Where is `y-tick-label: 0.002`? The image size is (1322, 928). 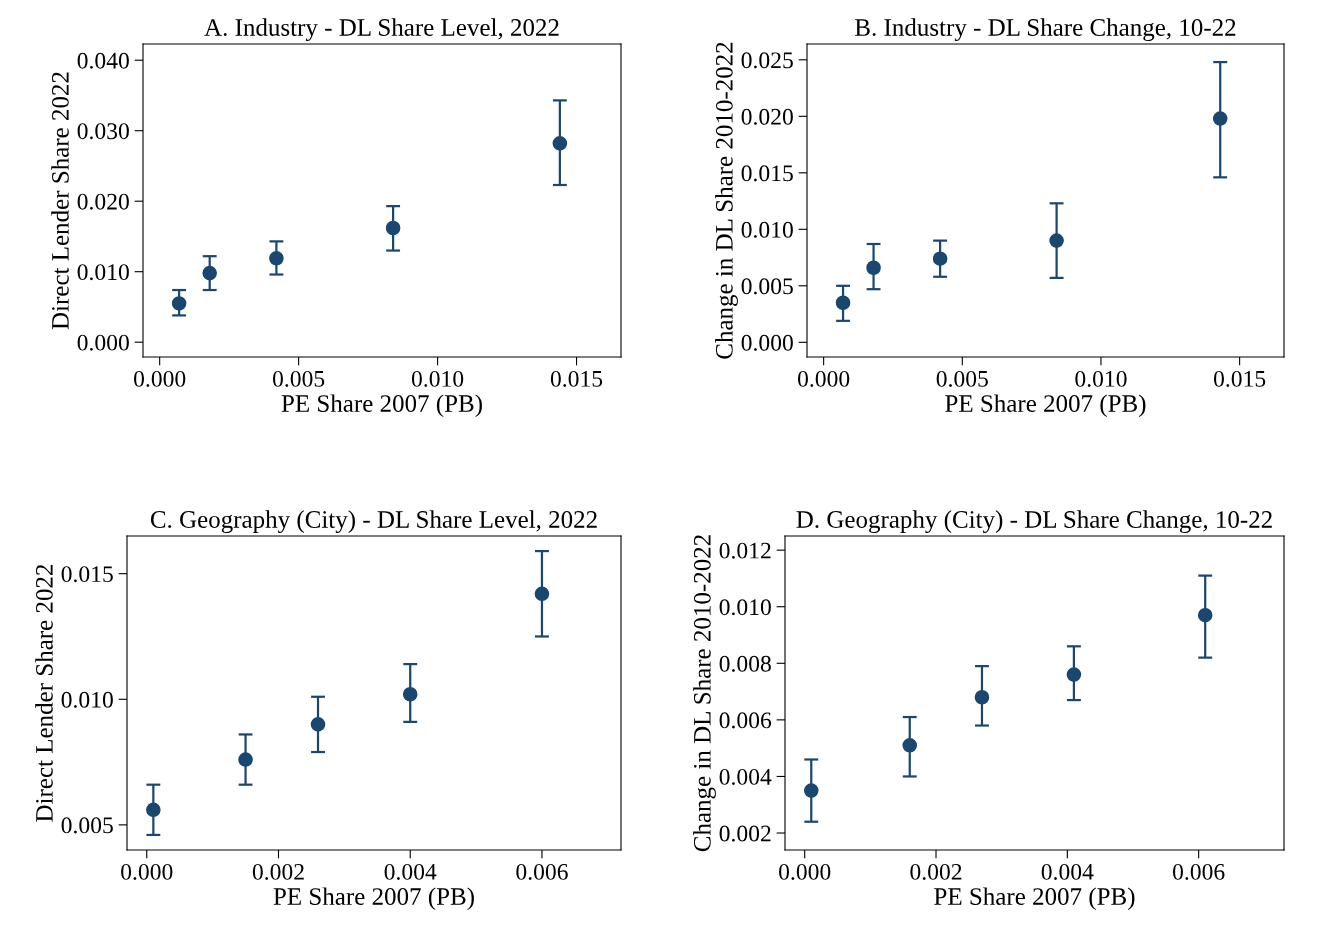
y-tick-label: 0.002 is located at coordinates (745, 833).